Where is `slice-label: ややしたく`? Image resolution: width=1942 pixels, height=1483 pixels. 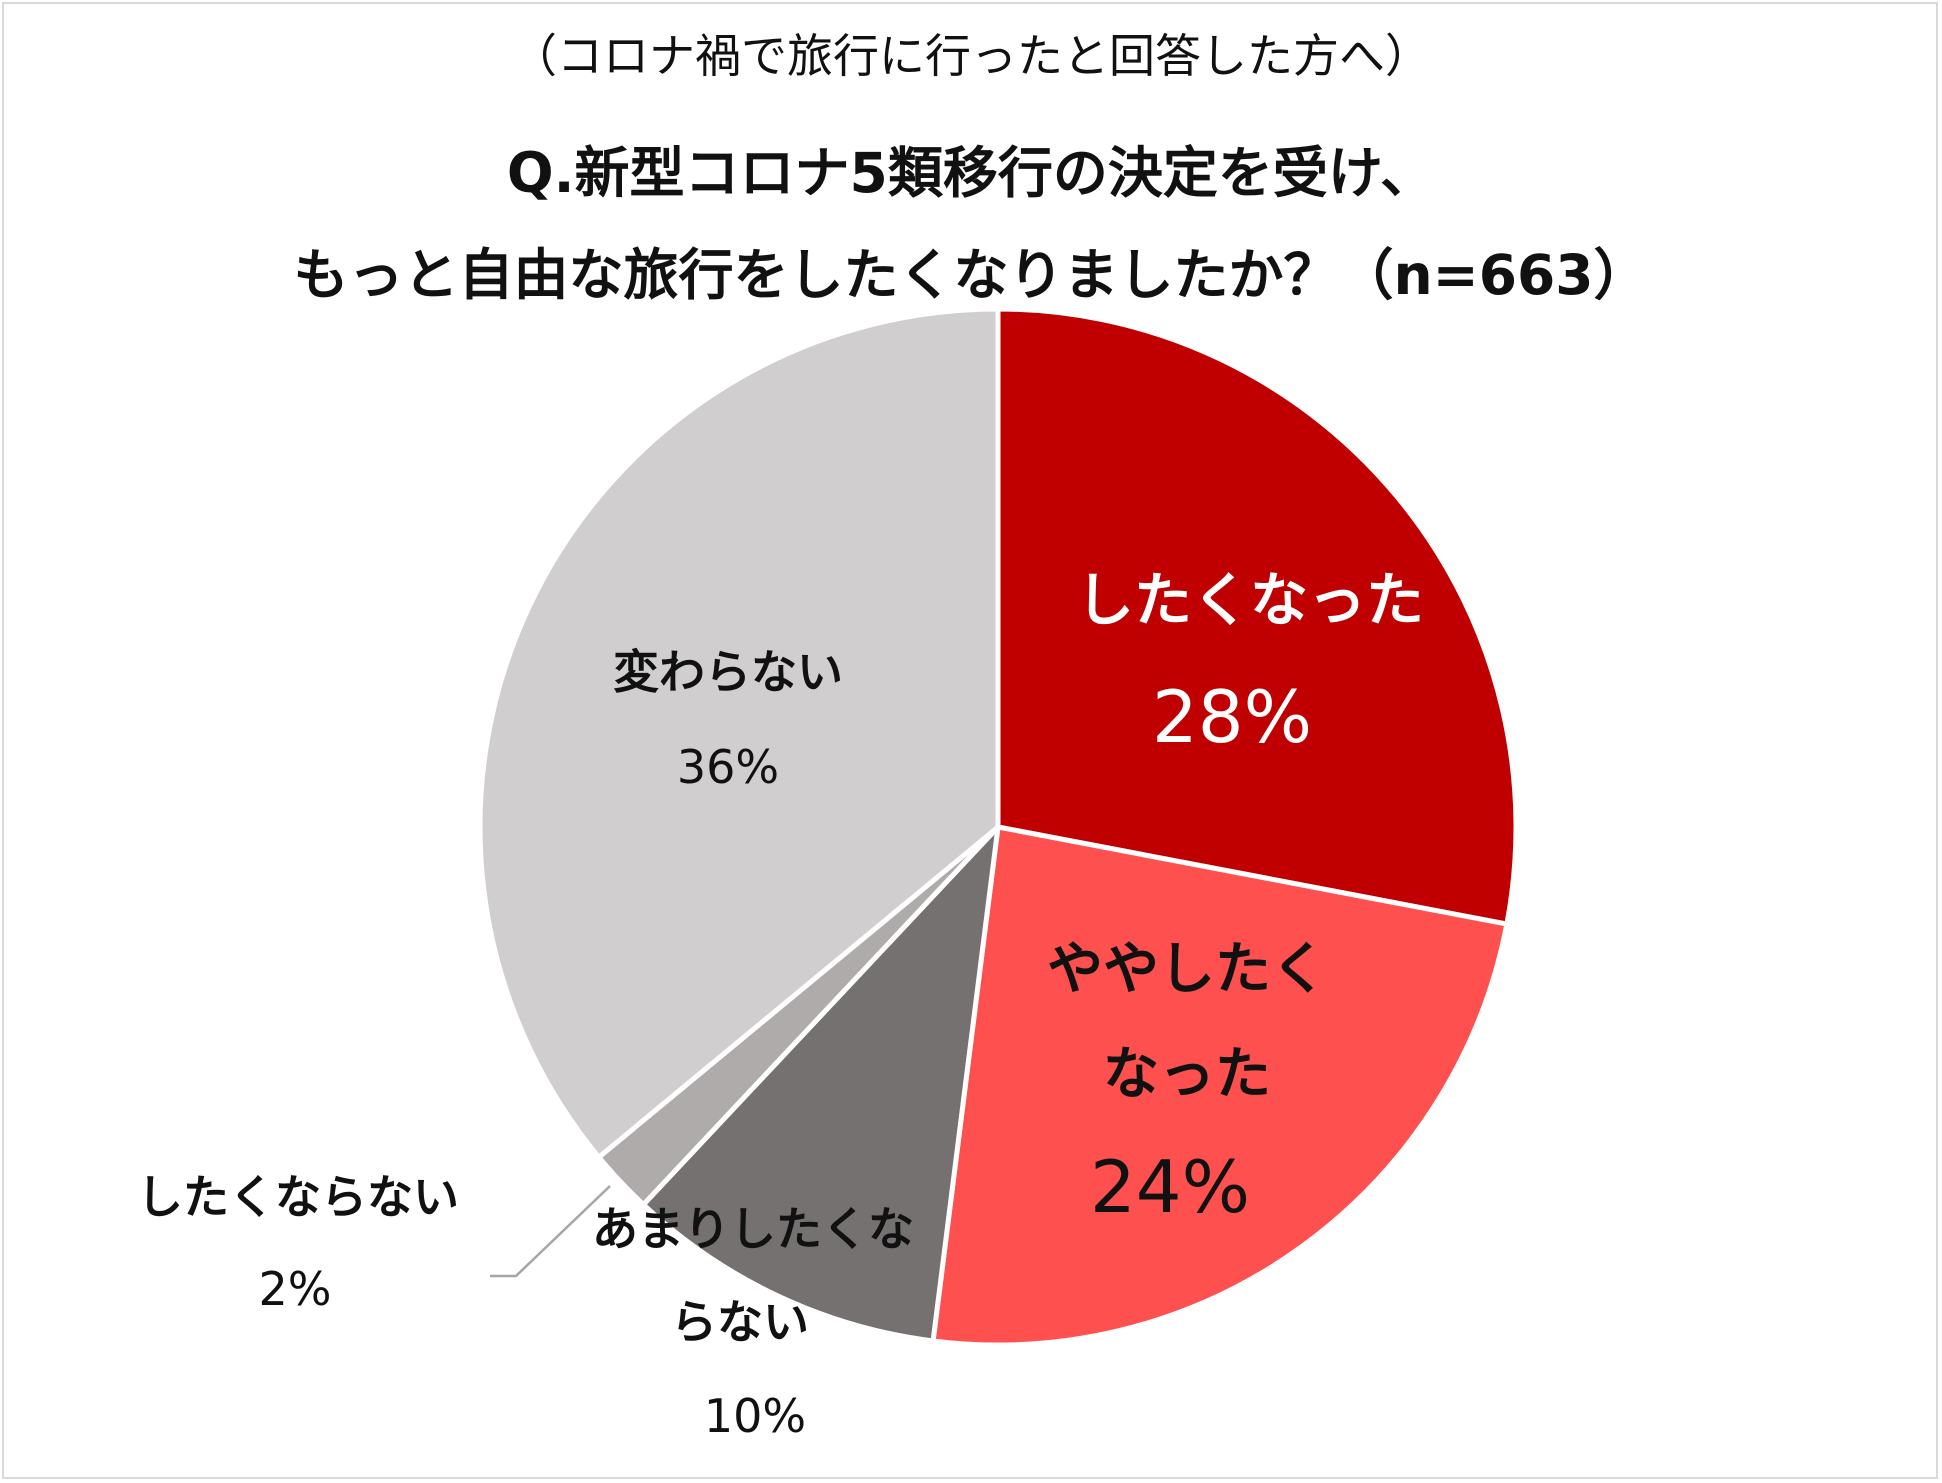
slice-label: ややしたく is located at coordinates (1187, 969).